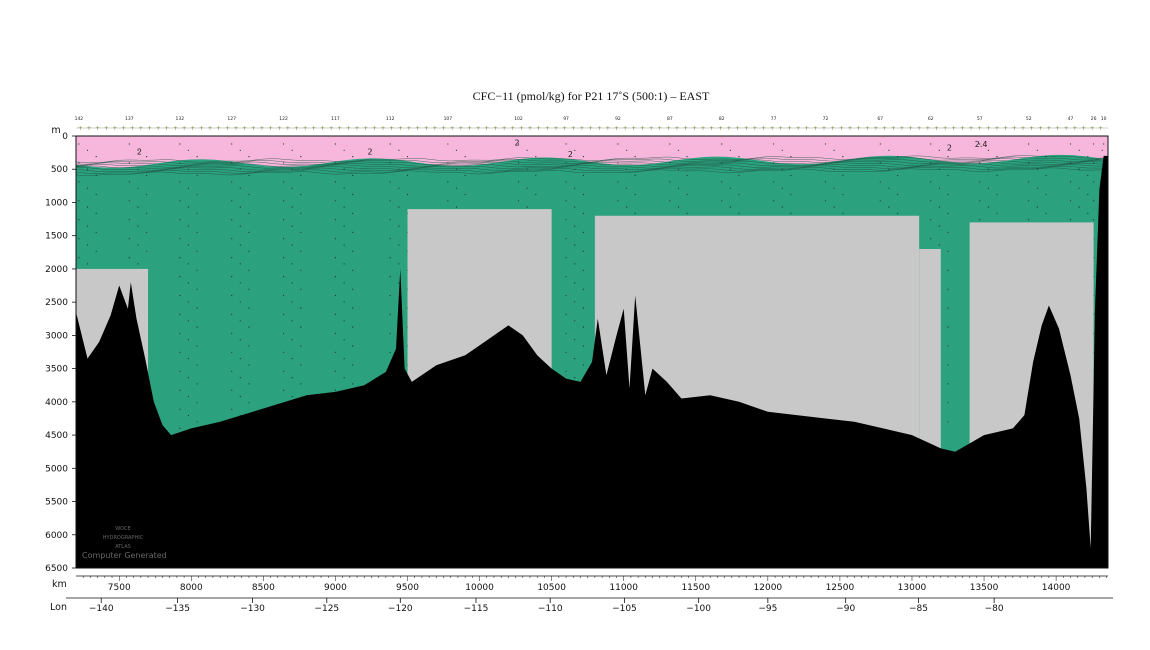  Describe the element at coordinates (179, 119) in the screenshot. I see `station-label: 132` at that location.